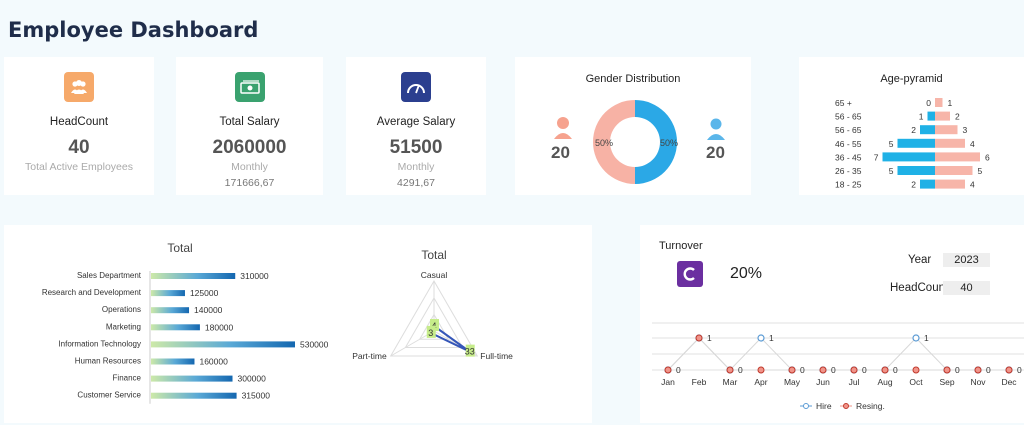 This screenshot has height=425, width=1024. Describe the element at coordinates (656, 142) in the screenshot. I see `donut-male-slice` at that location.